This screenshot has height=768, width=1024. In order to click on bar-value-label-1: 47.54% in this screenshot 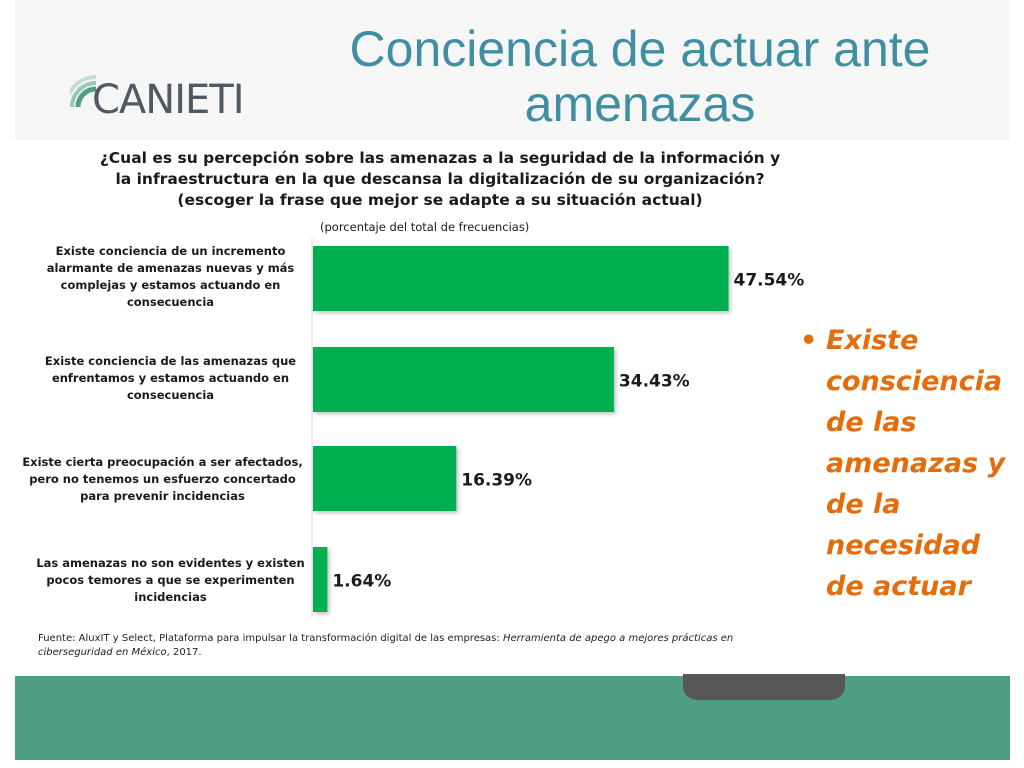, I will do `click(768, 281)`.